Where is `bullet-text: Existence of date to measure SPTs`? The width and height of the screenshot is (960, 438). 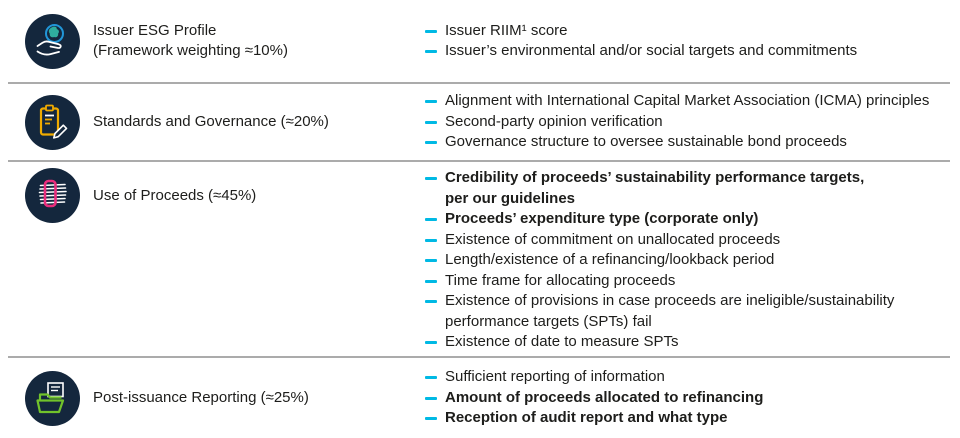 bullet-text: Existence of date to measure SPTs is located at coordinates (562, 341).